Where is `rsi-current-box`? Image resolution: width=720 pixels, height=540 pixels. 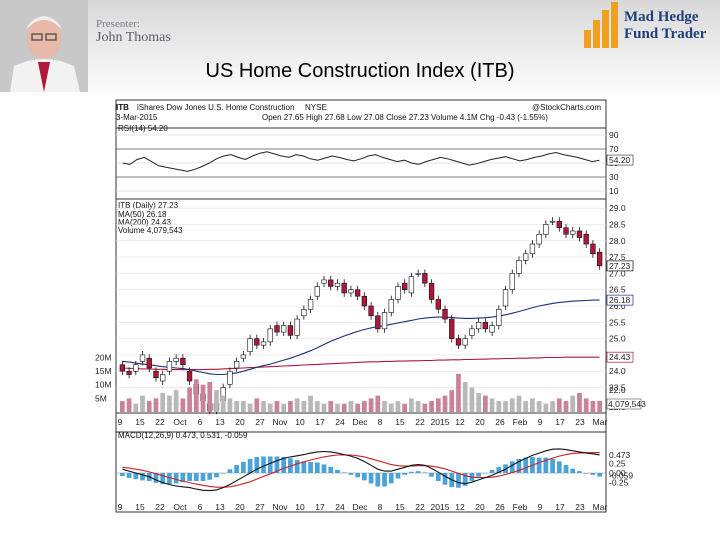 rsi-current-box is located at coordinates (620, 160).